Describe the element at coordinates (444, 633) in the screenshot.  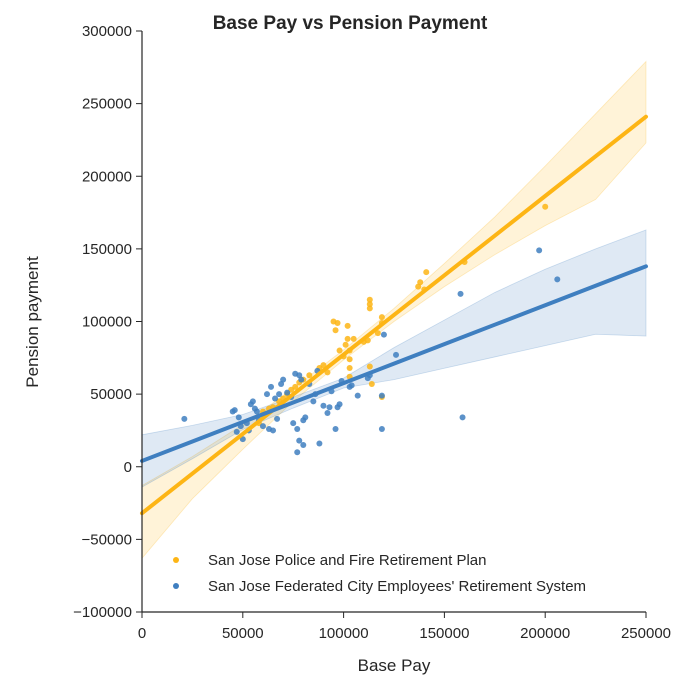
I see `x-tick-label: 150000` at that location.